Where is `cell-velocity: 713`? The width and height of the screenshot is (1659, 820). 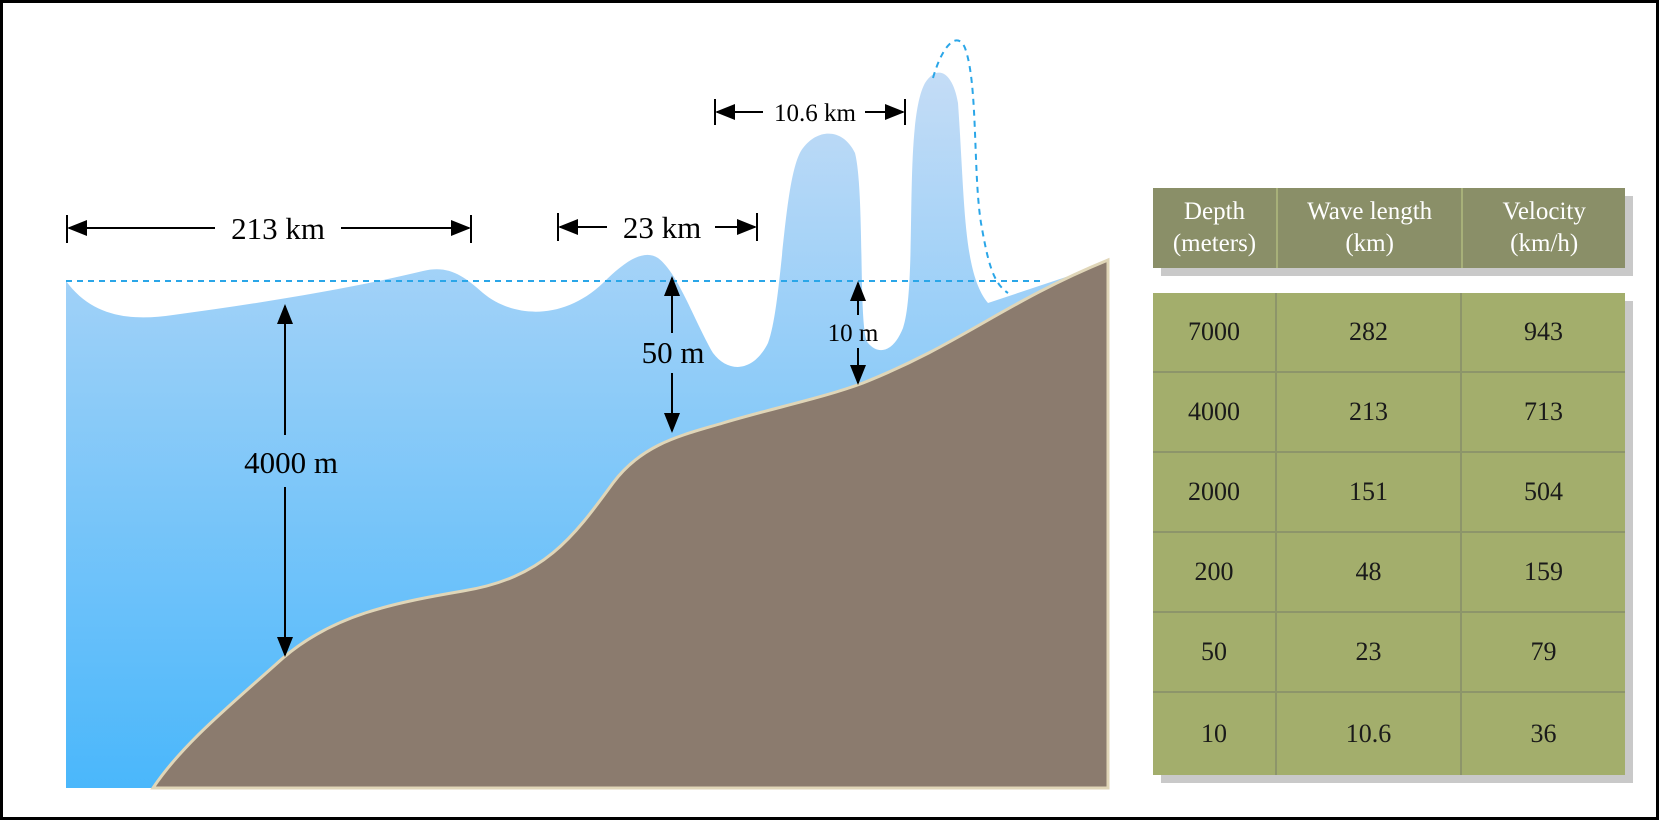 cell-velocity: 713 is located at coordinates (1543, 411).